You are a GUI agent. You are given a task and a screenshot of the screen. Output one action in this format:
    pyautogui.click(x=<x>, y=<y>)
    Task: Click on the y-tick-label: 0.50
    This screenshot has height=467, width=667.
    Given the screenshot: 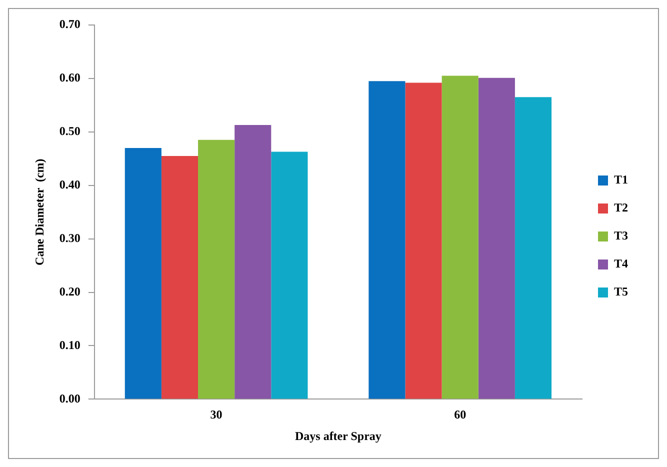 What is the action you would take?
    pyautogui.click(x=69, y=131)
    